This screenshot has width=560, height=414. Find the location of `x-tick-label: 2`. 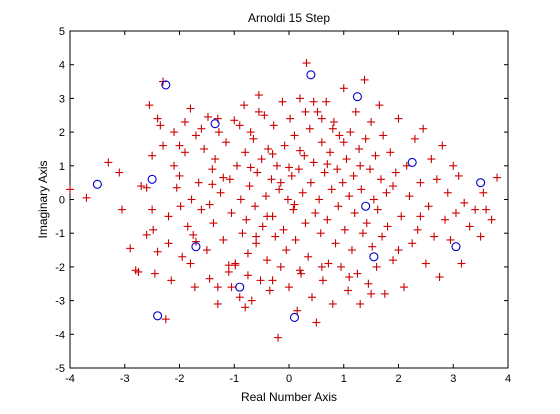

x-tick-label: 2 is located at coordinates (398, 379).